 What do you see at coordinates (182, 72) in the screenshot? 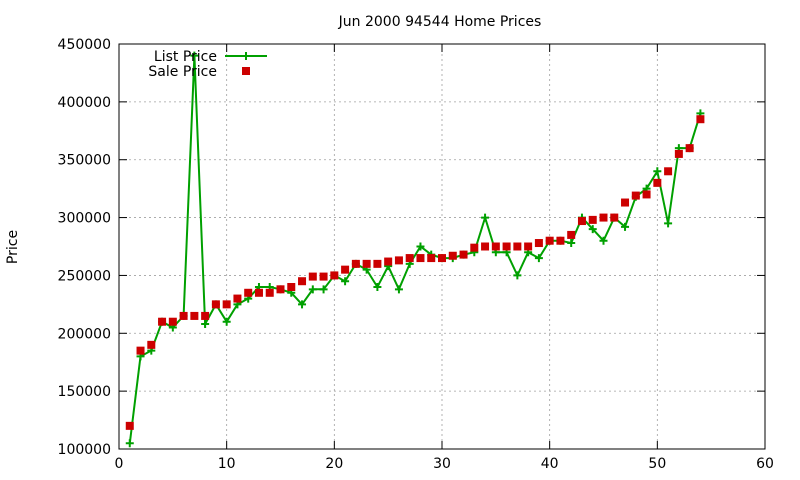
I see `legend-label: Sale Price` at bounding box center [182, 72].